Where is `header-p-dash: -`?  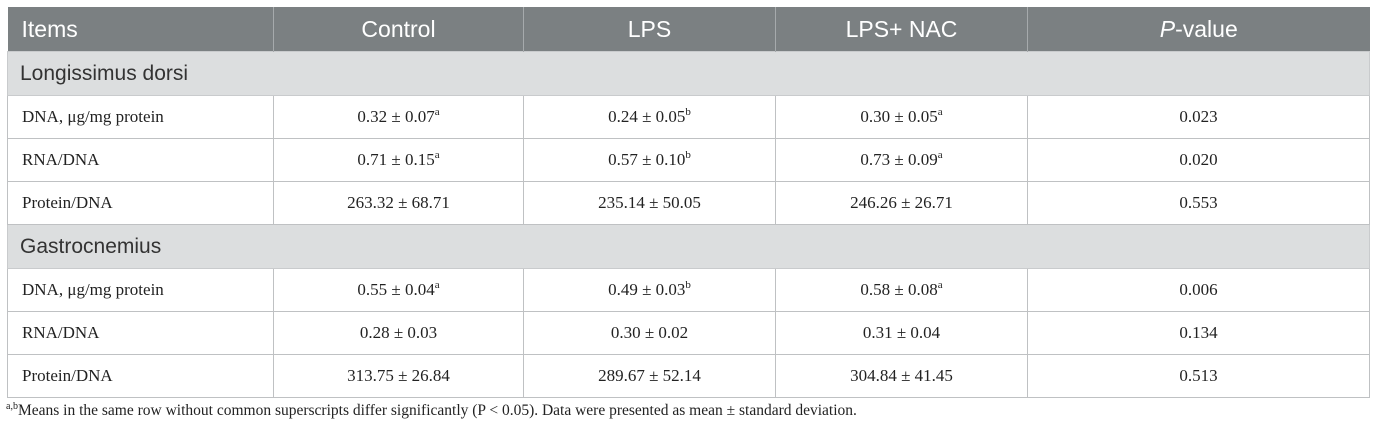 header-p-dash: - is located at coordinates (1179, 28).